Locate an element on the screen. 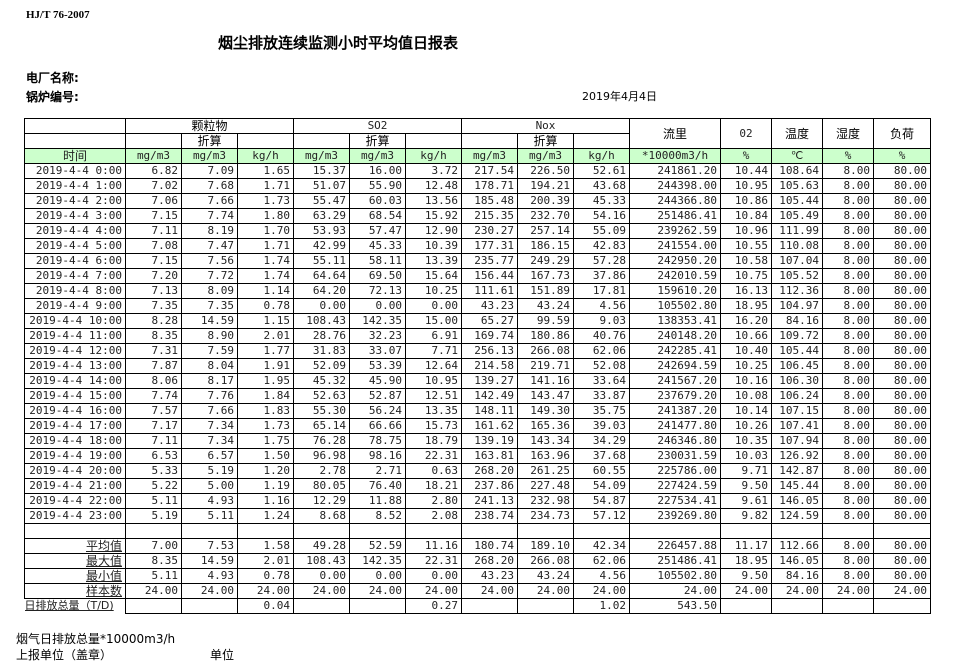 The image size is (957, 666). row-label: 2019-4-4 0:00 is located at coordinates (75, 171).